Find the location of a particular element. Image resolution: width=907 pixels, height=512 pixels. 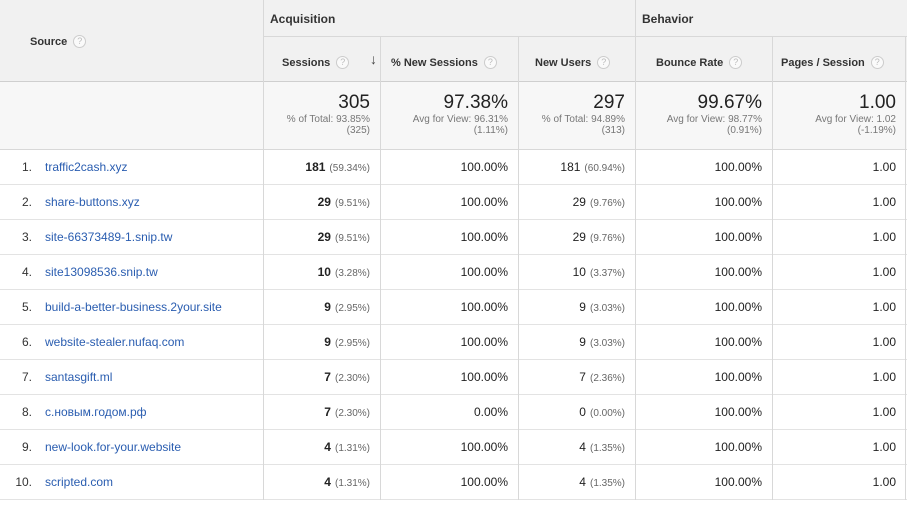

new-users-pct: (60.94%) is located at coordinates (604, 168).